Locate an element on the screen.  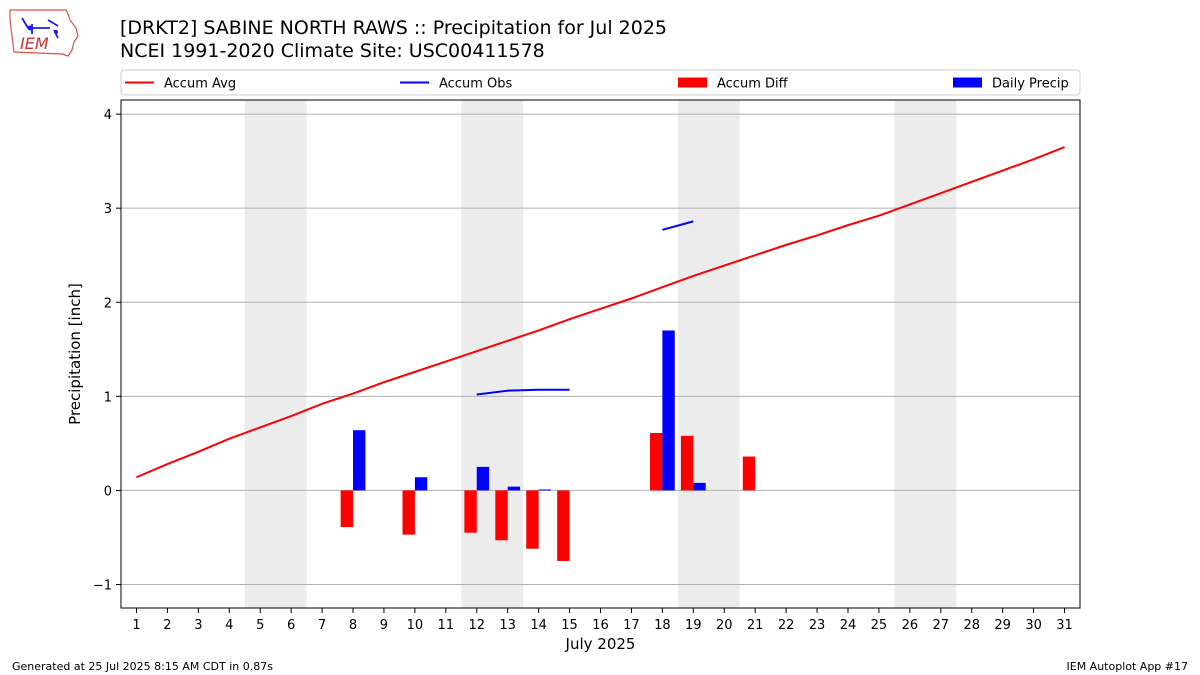
x-tick-label: 21 is located at coordinates (755, 625).